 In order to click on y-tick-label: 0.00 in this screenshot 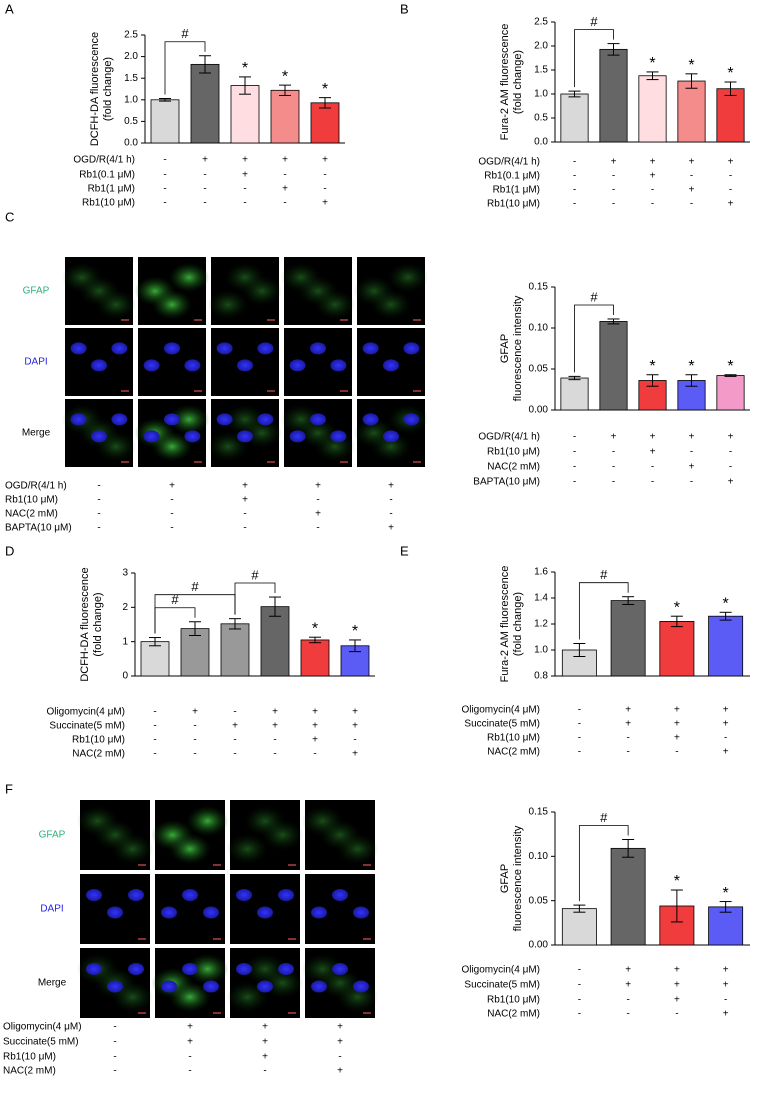, I will do `click(539, 410)`.